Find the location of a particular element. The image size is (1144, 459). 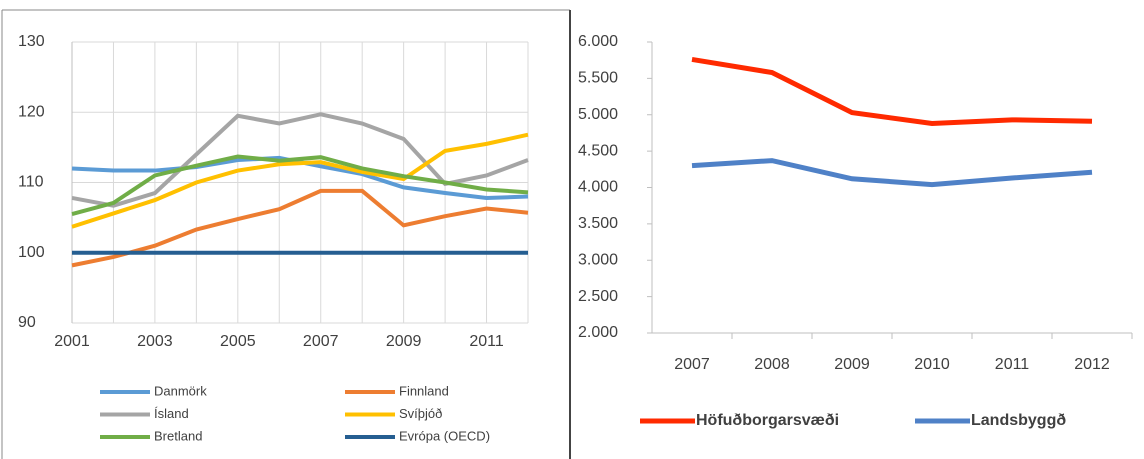

y-tick-label: 4.000 is located at coordinates (598, 187).